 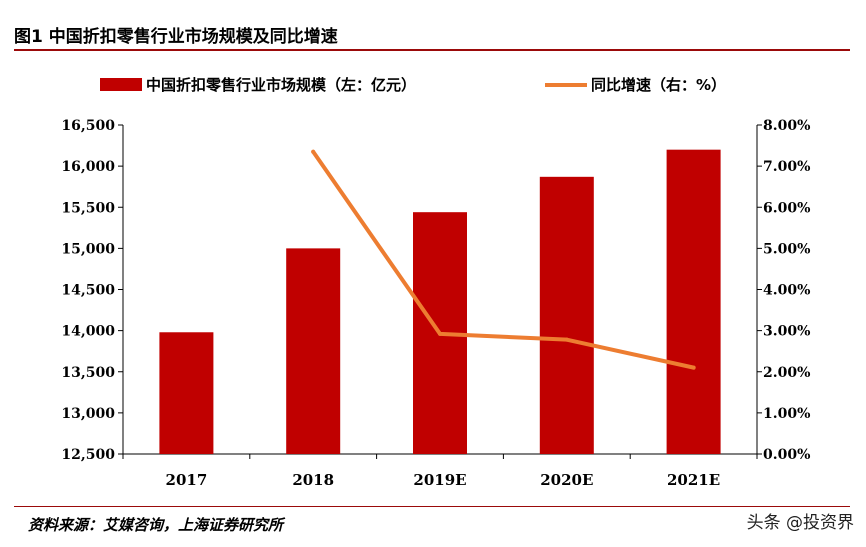 What do you see at coordinates (176, 37) in the screenshot?
I see `figure-title: 图1 中国折扣零售行业市场规模及同比增速` at bounding box center [176, 37].